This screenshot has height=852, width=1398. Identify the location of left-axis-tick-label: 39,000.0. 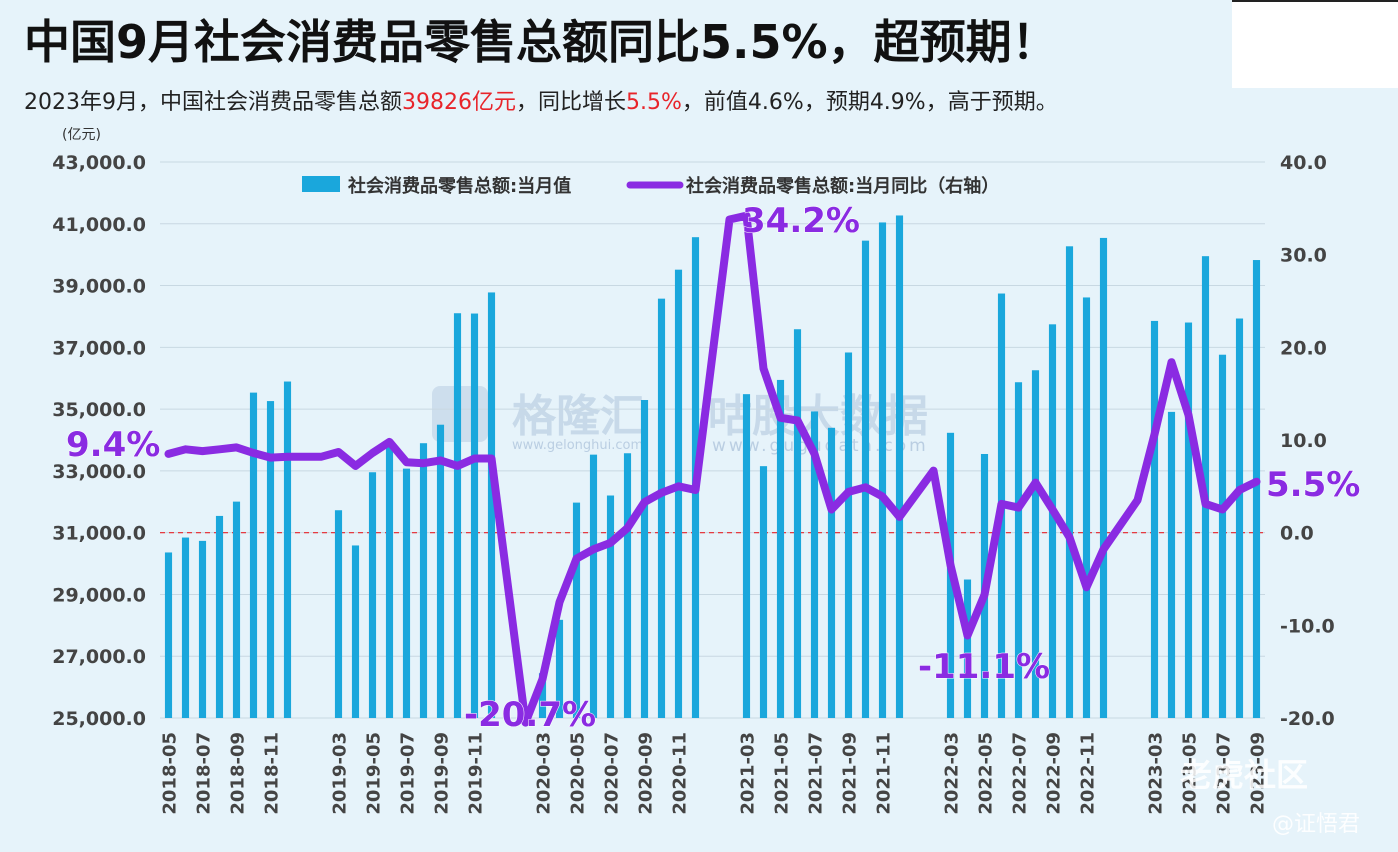
(99, 287).